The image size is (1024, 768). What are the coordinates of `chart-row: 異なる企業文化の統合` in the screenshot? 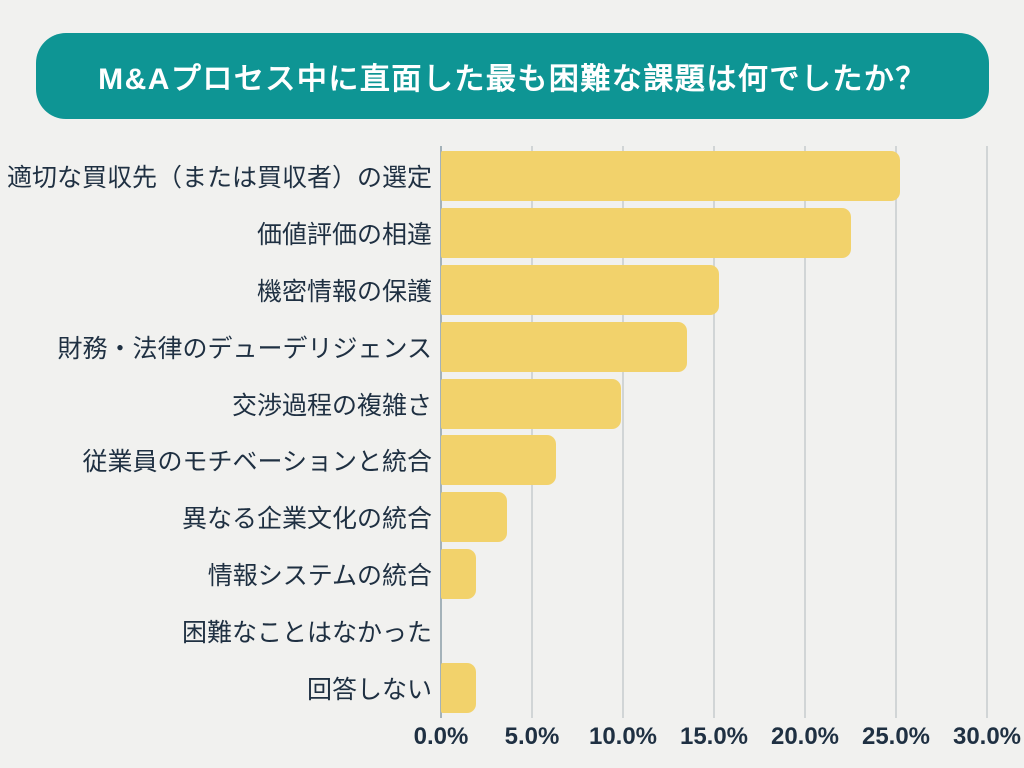 It's located at (512, 517).